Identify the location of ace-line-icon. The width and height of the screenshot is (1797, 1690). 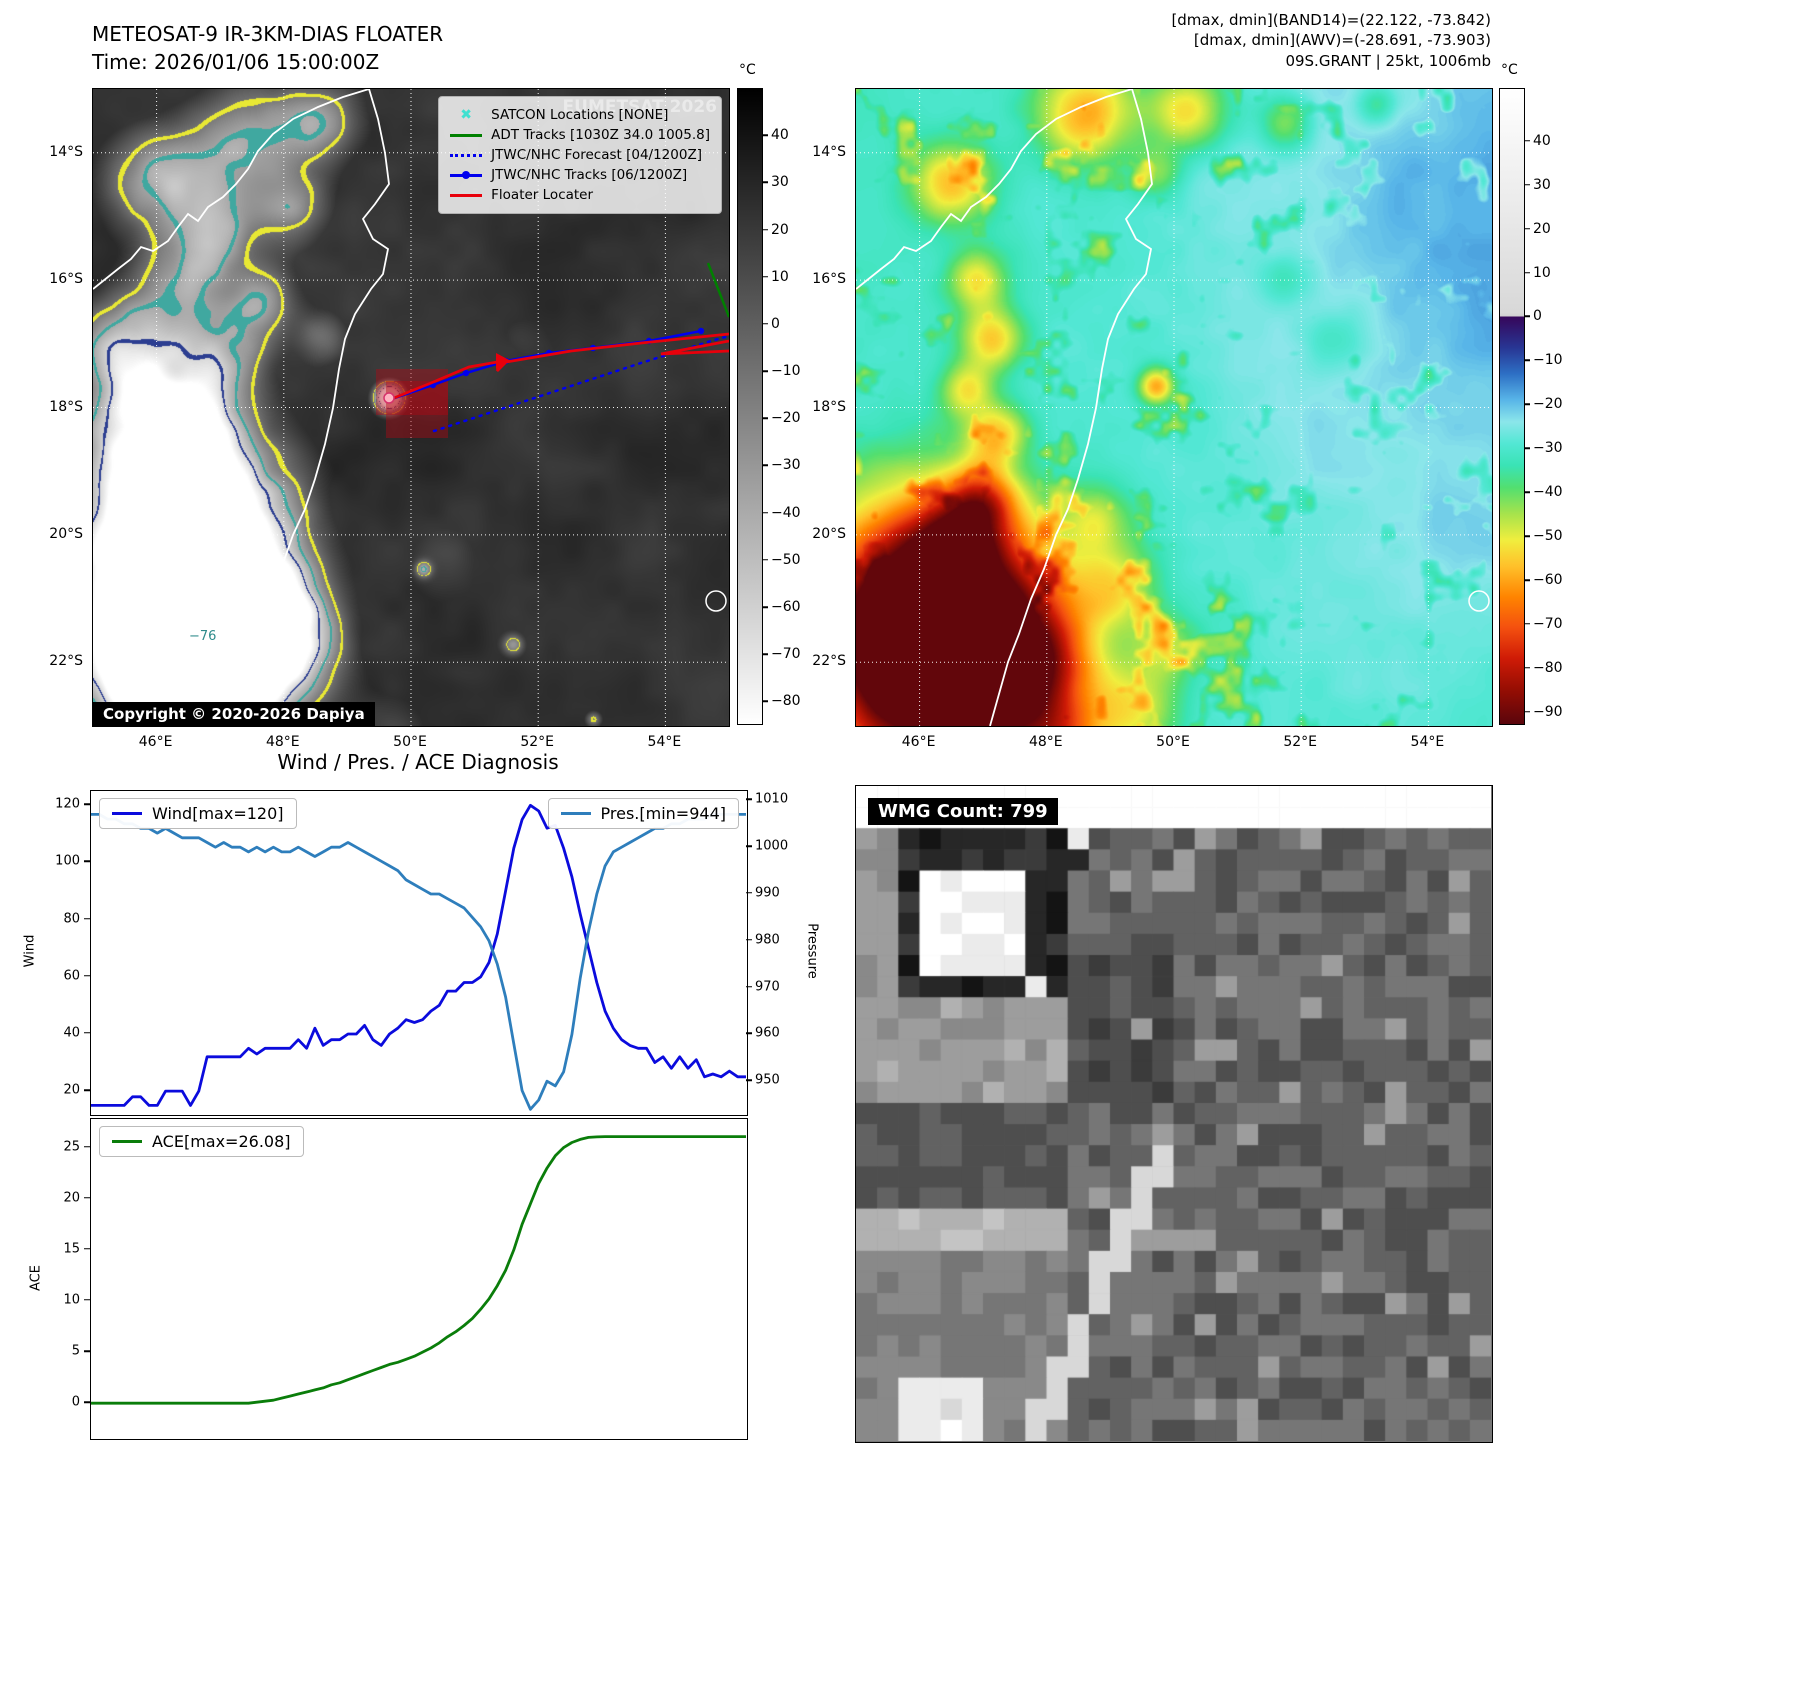
(127, 1141).